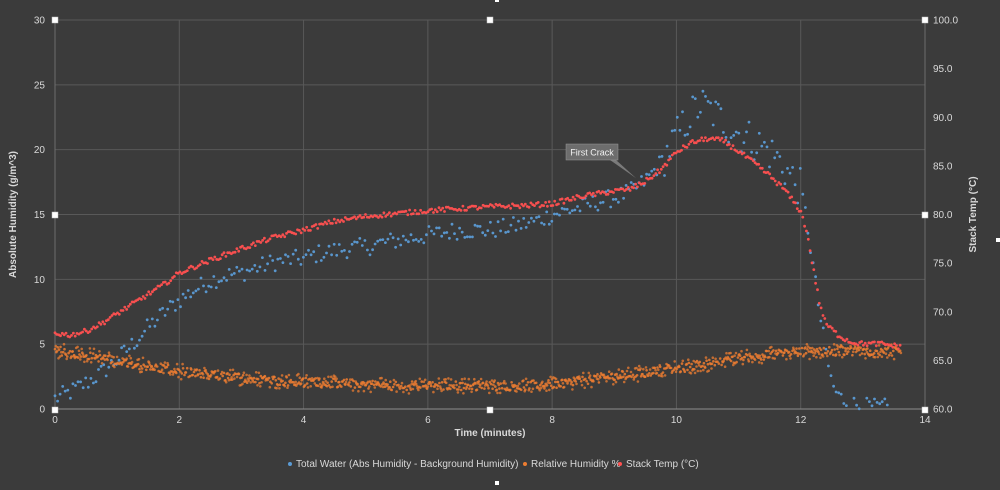 This screenshot has height=490, width=1000. I want to click on y-left-tick-label: 30, so click(40, 21).